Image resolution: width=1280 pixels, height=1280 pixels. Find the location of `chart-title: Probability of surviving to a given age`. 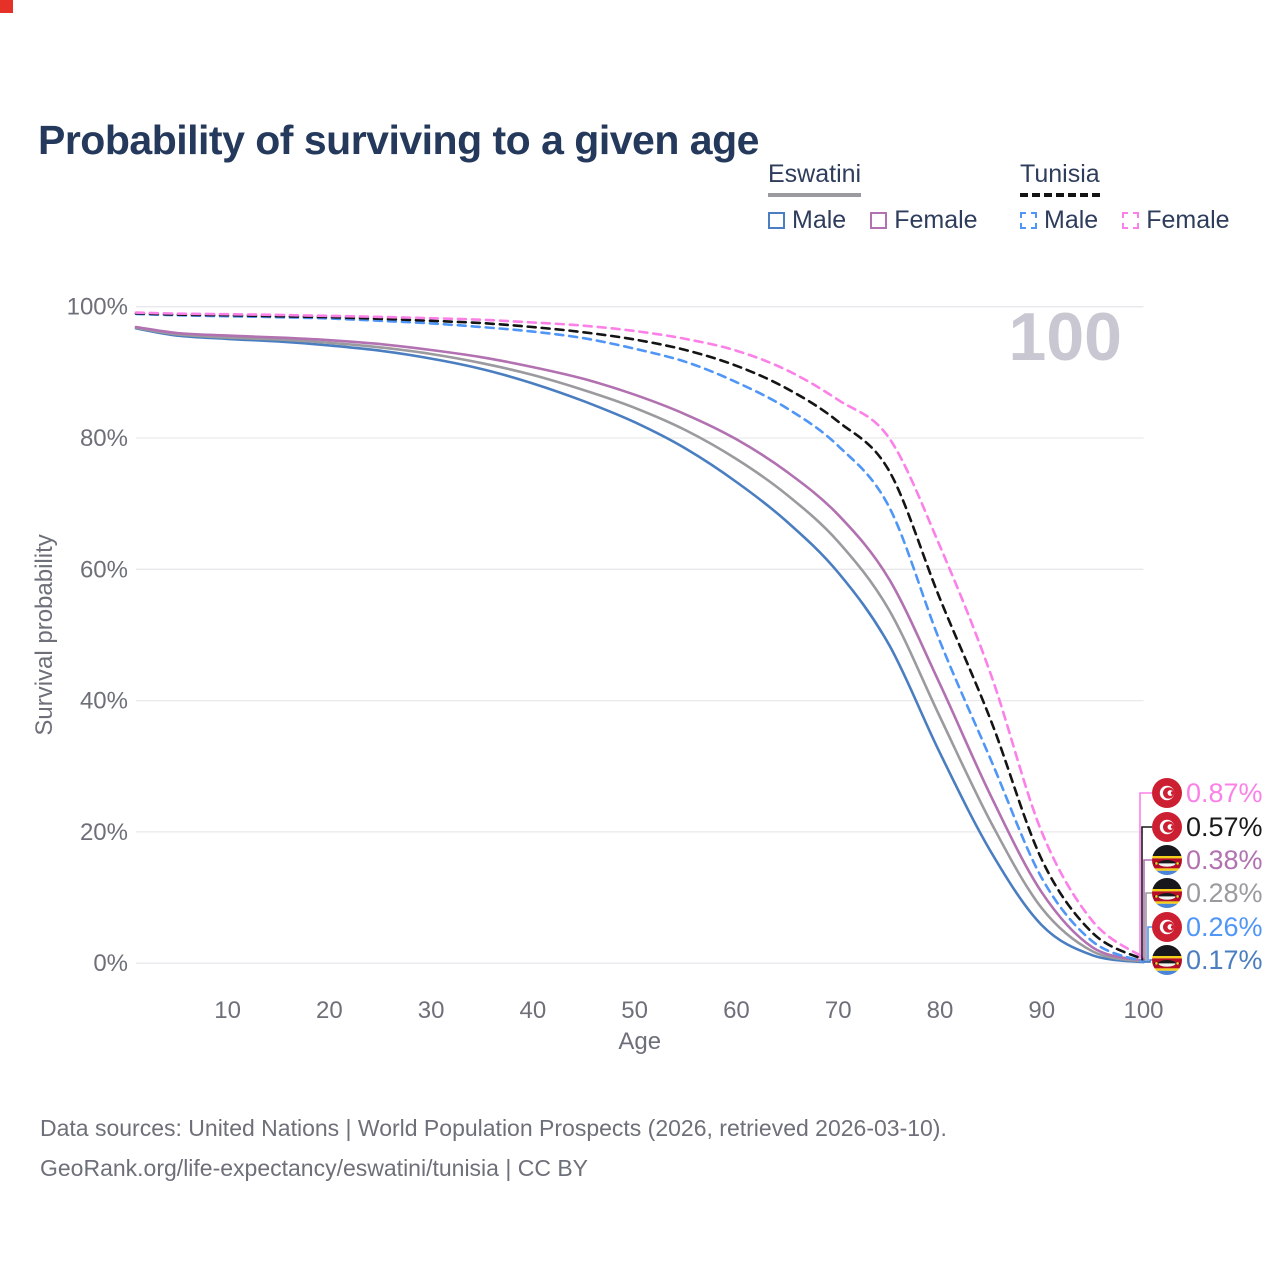

chart-title: Probability of surviving to a given age is located at coordinates (398, 140).